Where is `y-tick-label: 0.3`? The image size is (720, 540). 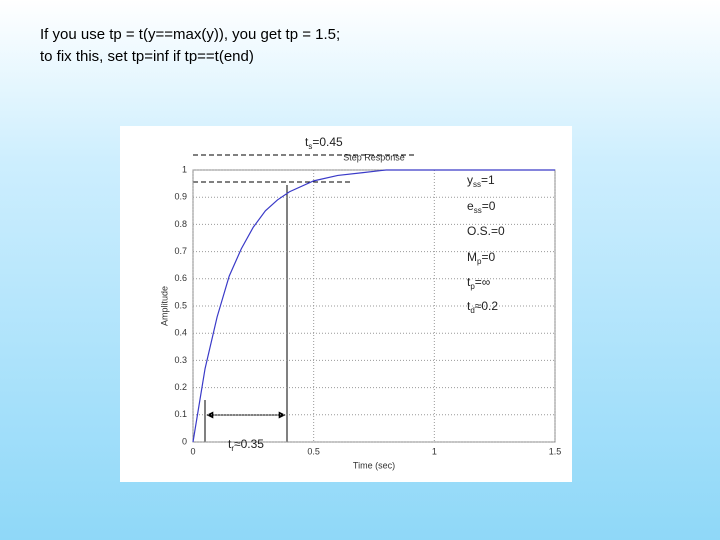
y-tick-label: 0.3 is located at coordinates (180, 360).